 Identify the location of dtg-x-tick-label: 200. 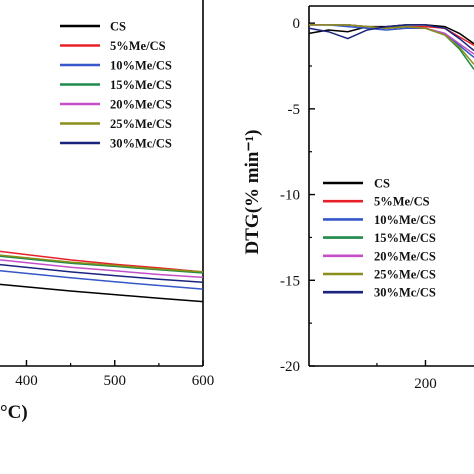
(425, 384).